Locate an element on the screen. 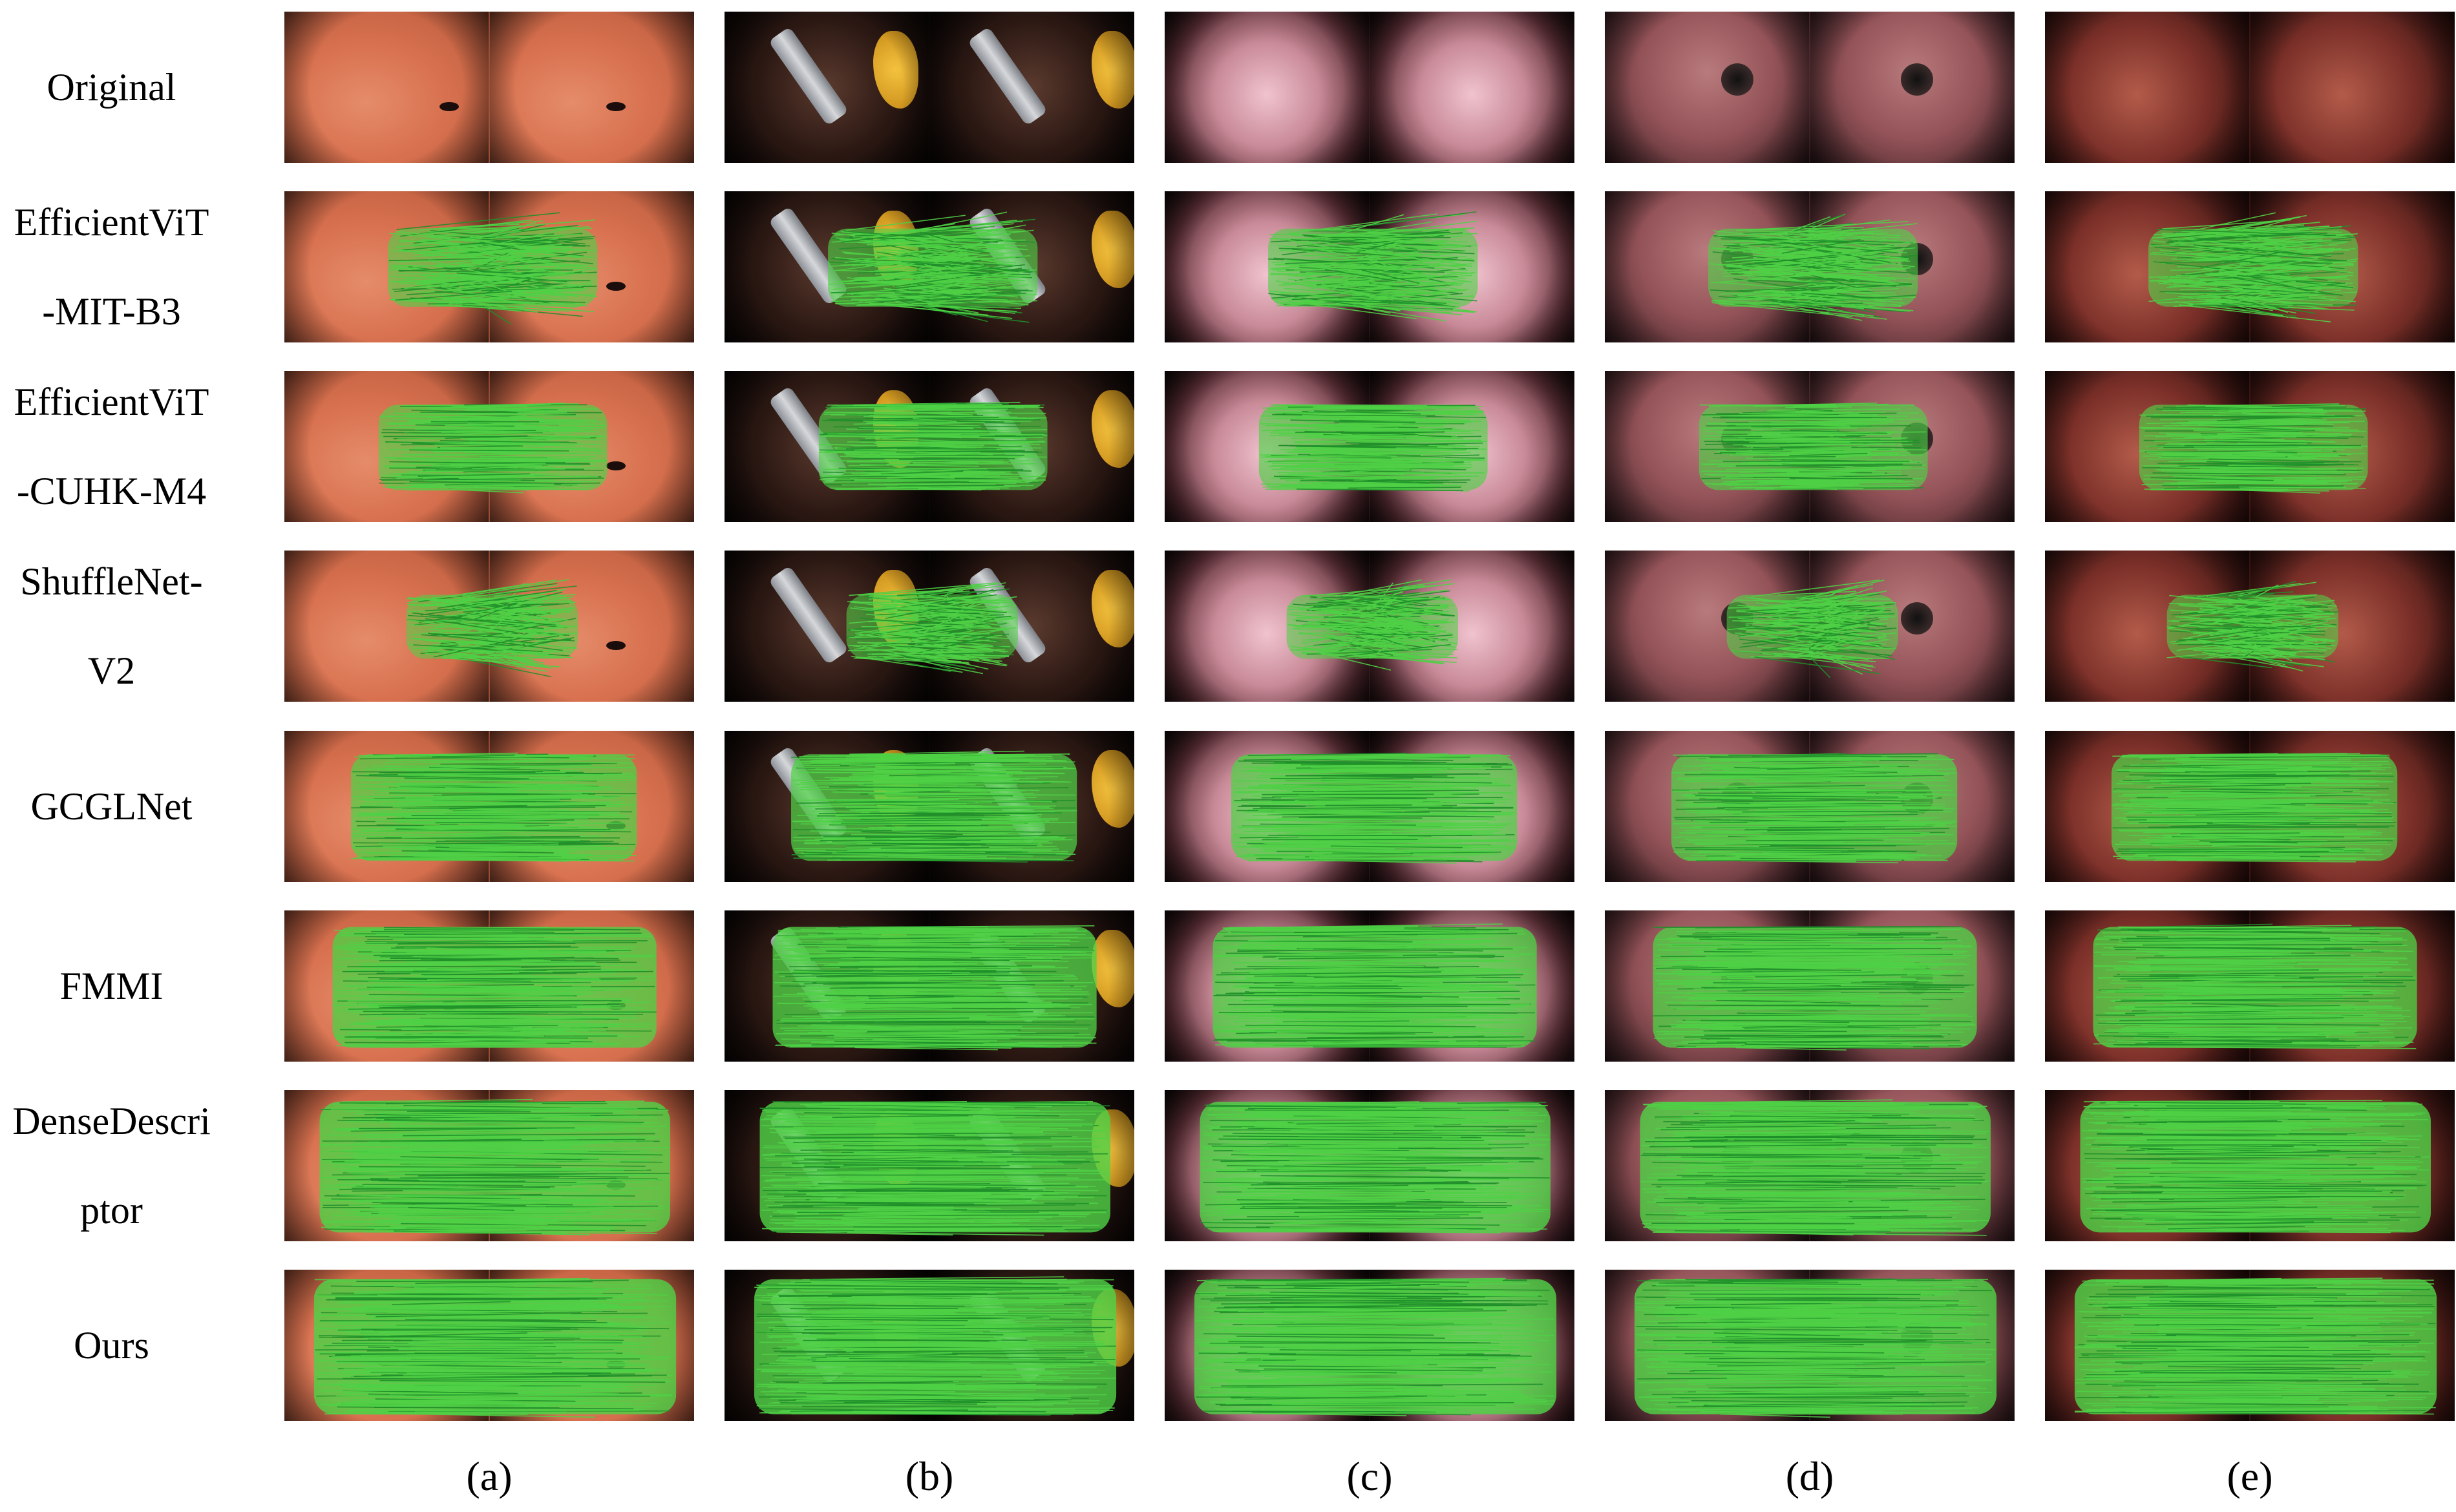  image-pair-effvit-mit-b3-d is located at coordinates (1810, 266).